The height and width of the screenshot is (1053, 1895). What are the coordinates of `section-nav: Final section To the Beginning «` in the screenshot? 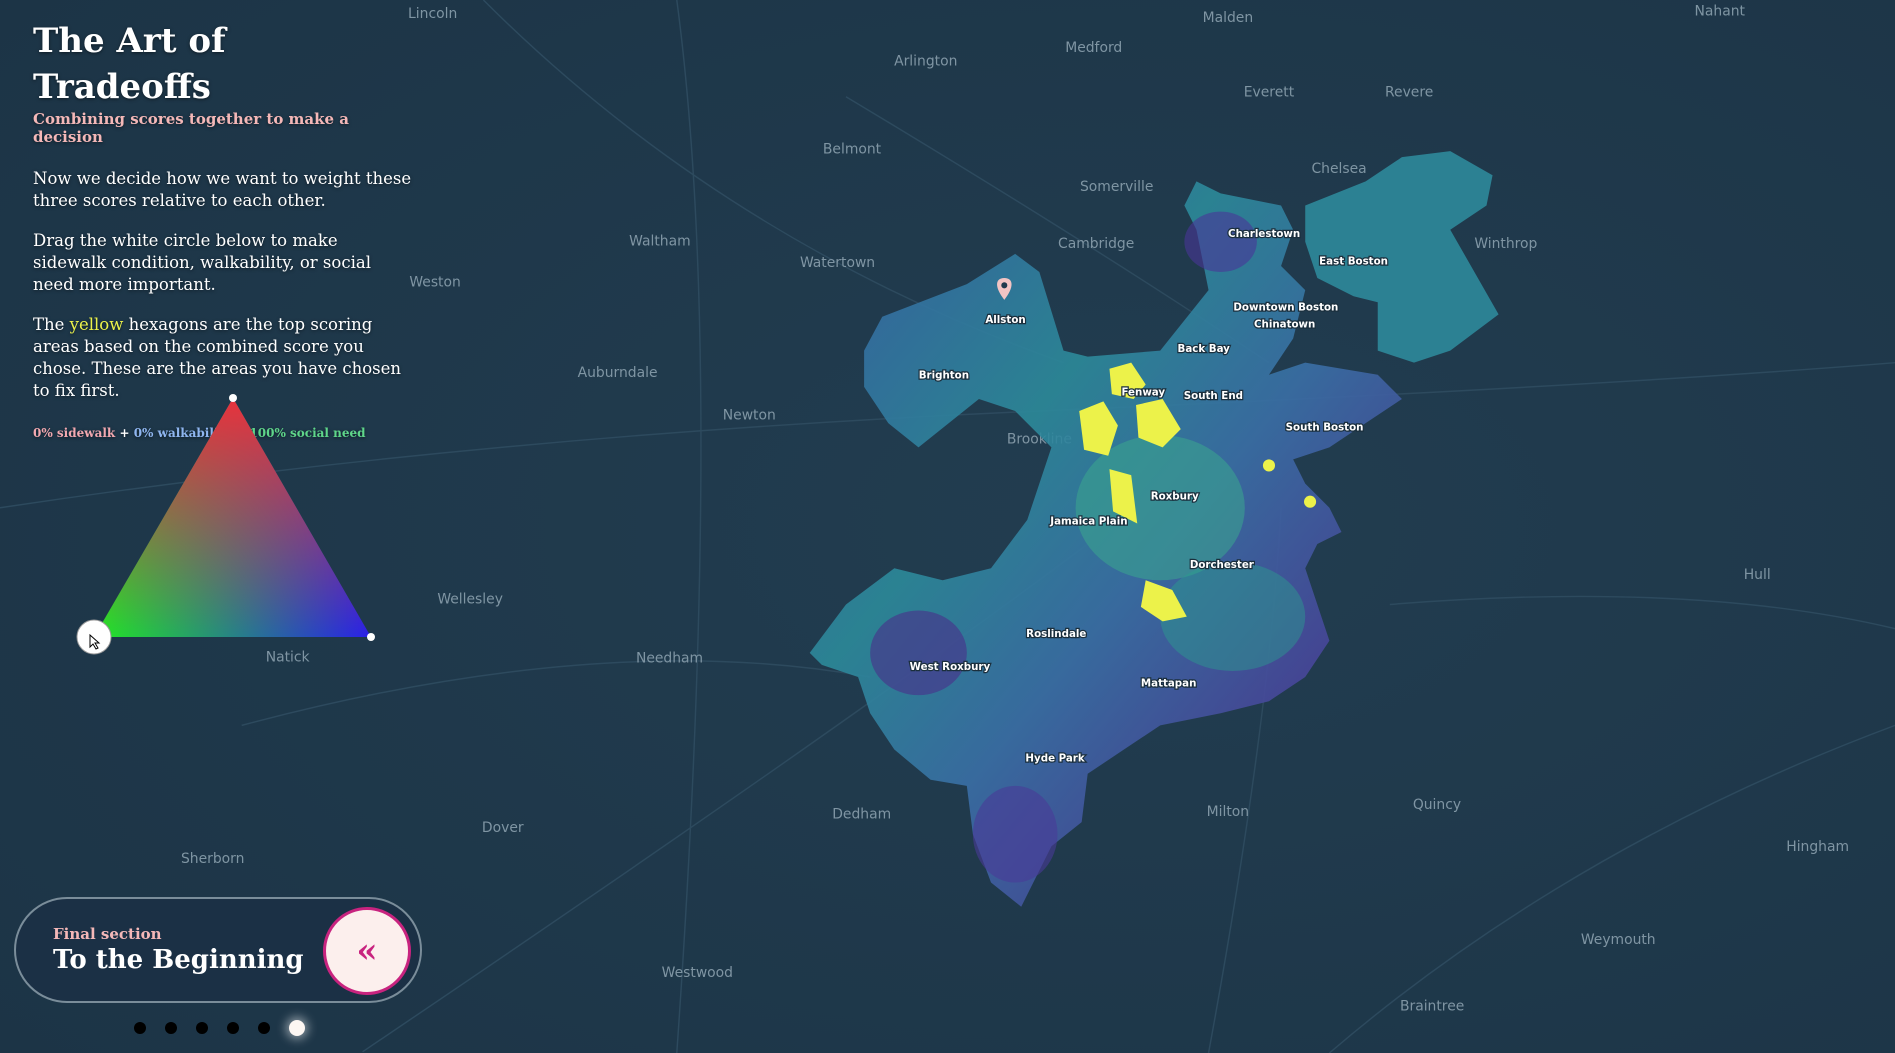 It's located at (218, 950).